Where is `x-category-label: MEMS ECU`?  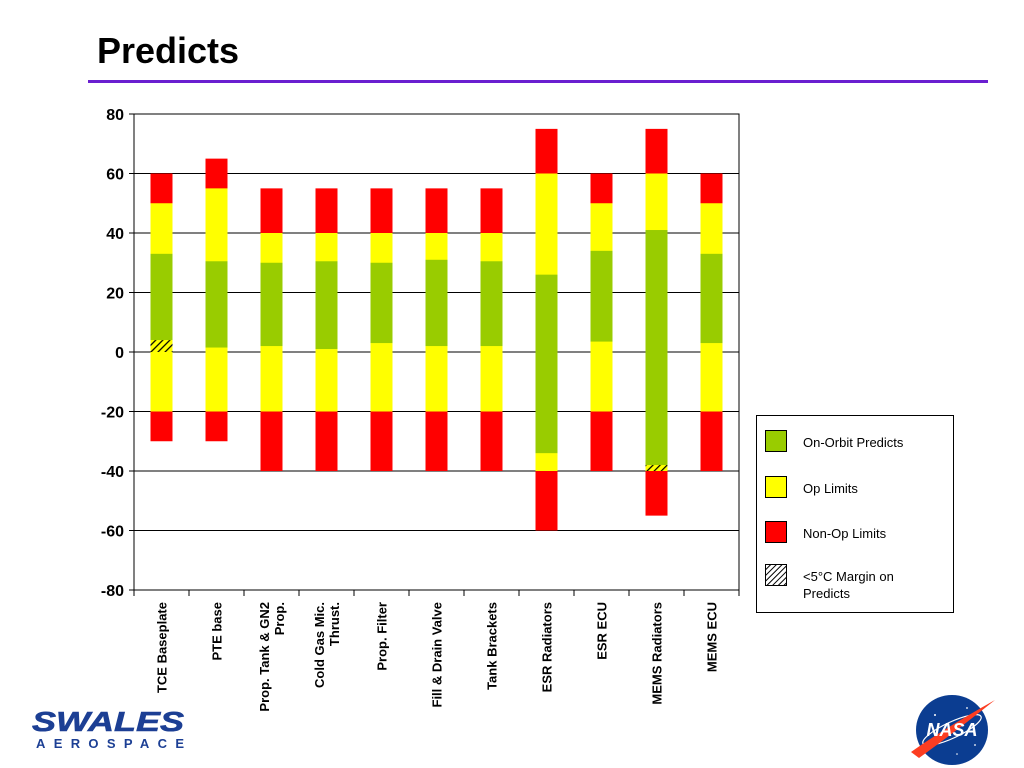
x-category-label: MEMS ECU is located at coordinates (712, 637).